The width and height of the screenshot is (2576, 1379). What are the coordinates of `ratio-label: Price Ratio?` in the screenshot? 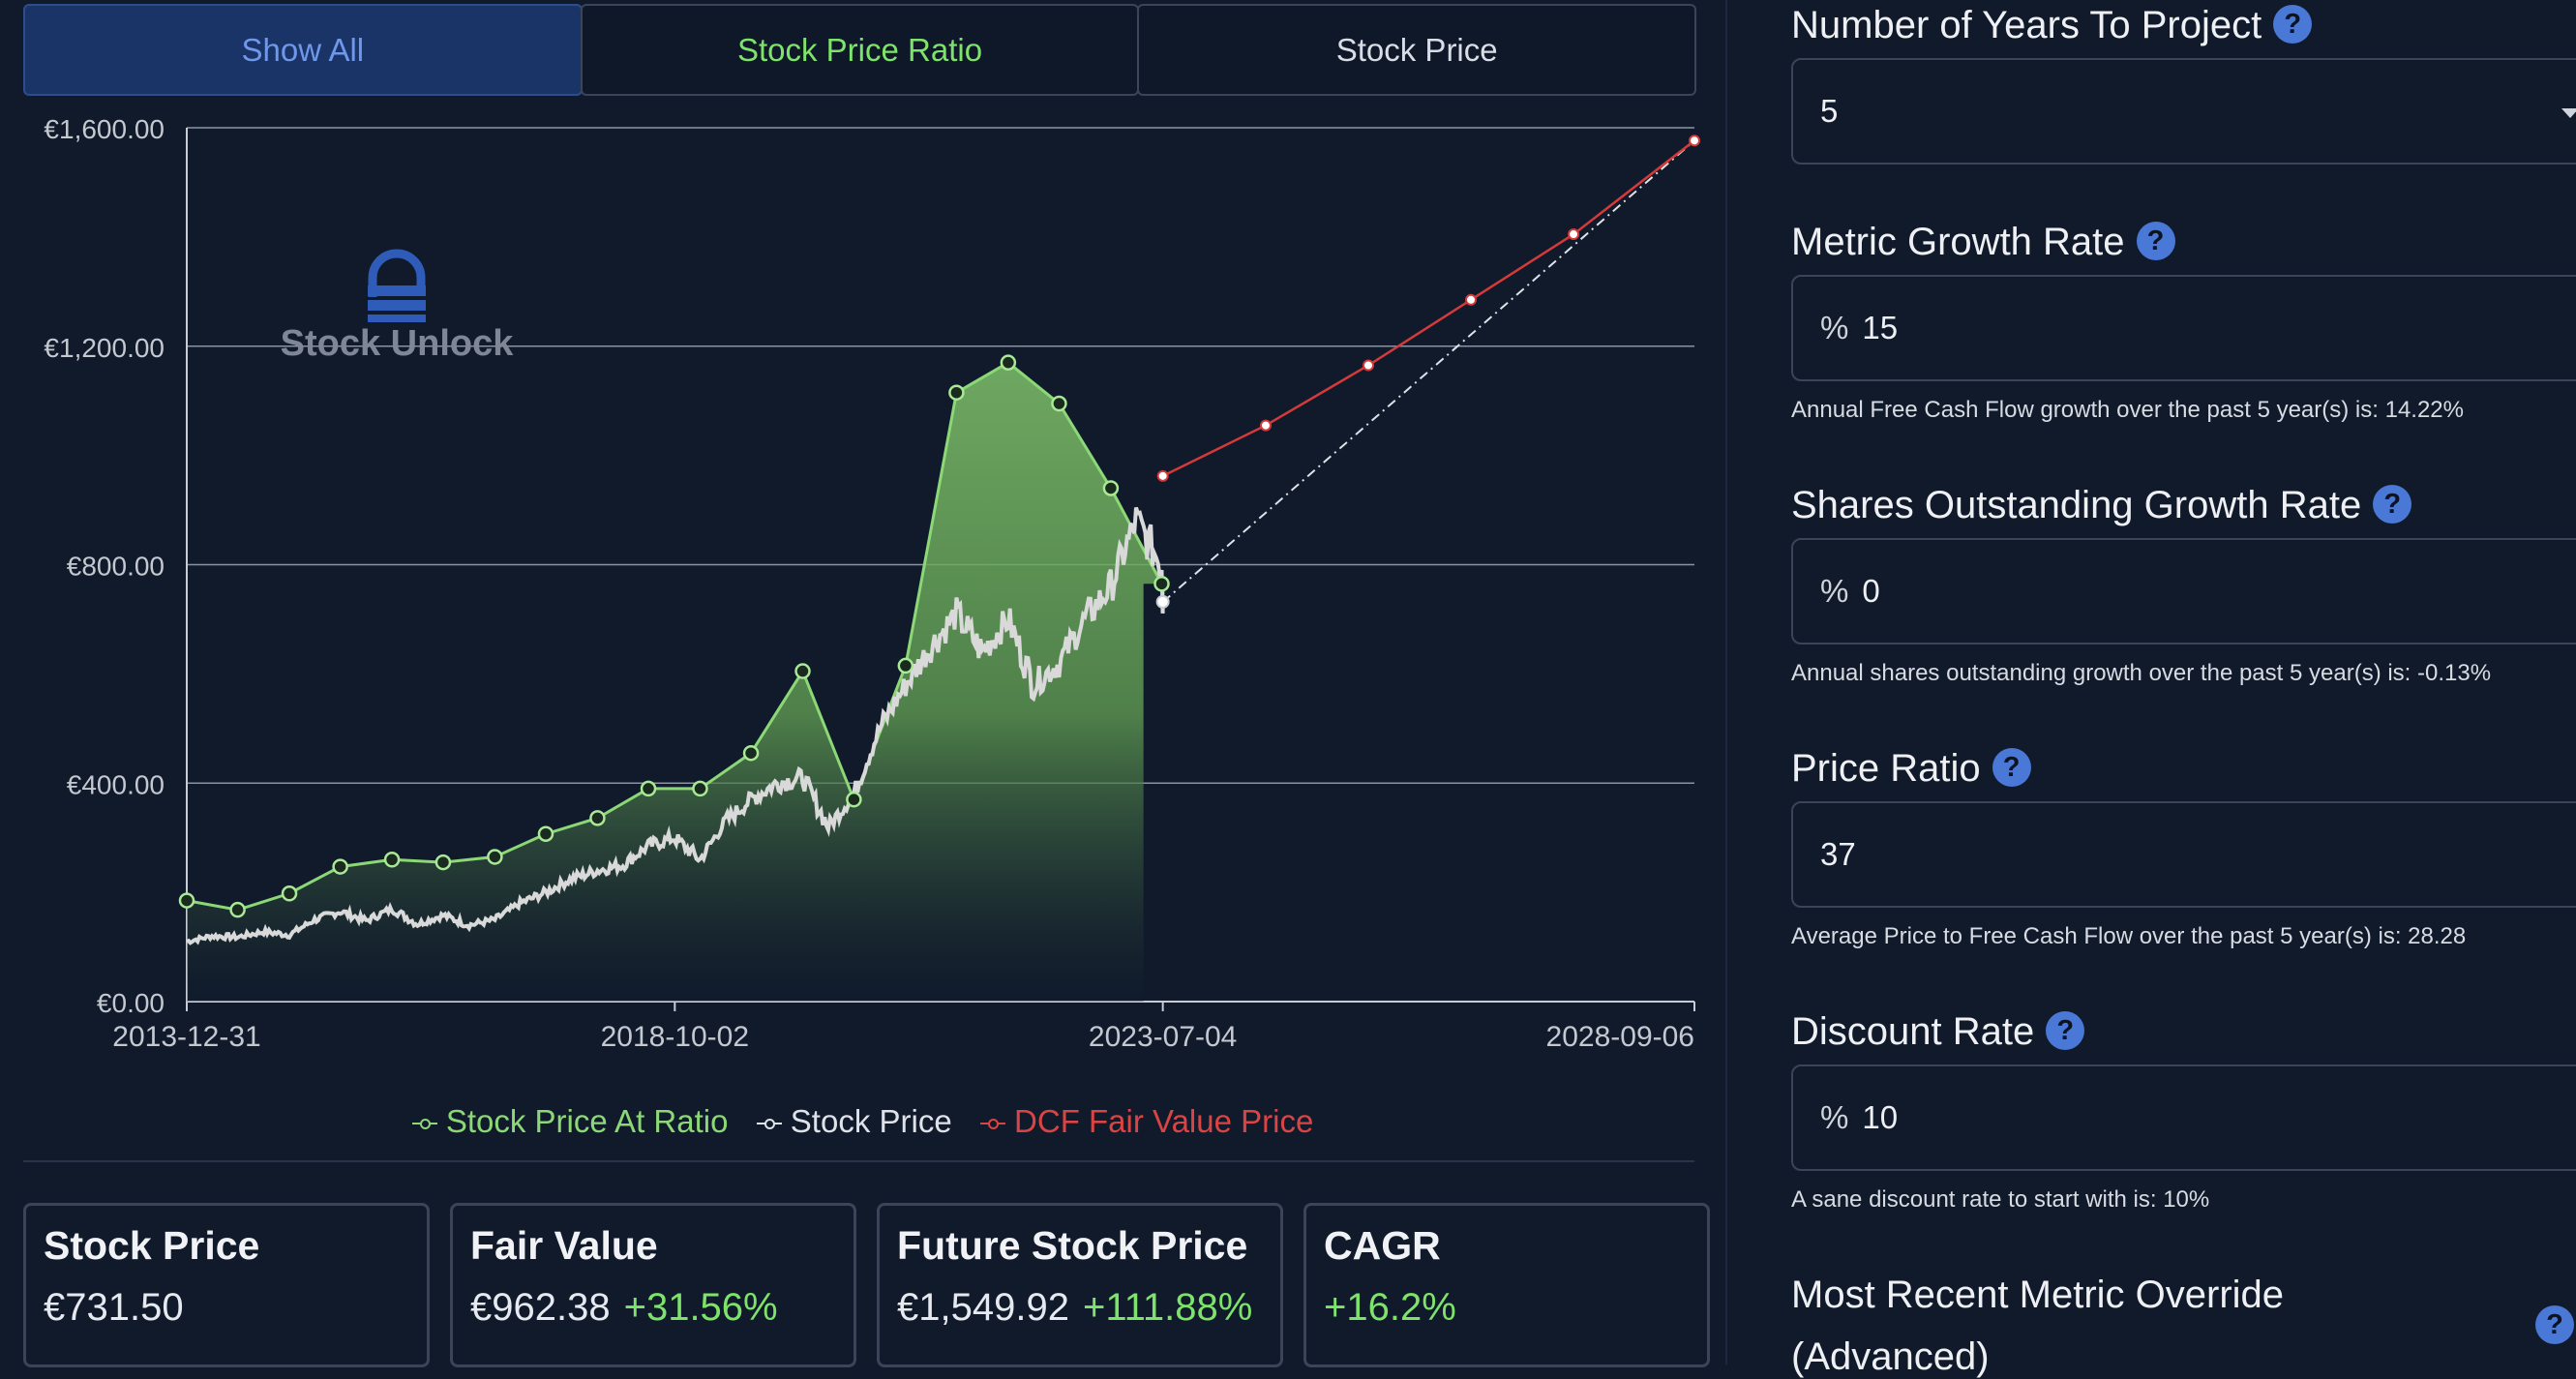 It's located at (1911, 769).